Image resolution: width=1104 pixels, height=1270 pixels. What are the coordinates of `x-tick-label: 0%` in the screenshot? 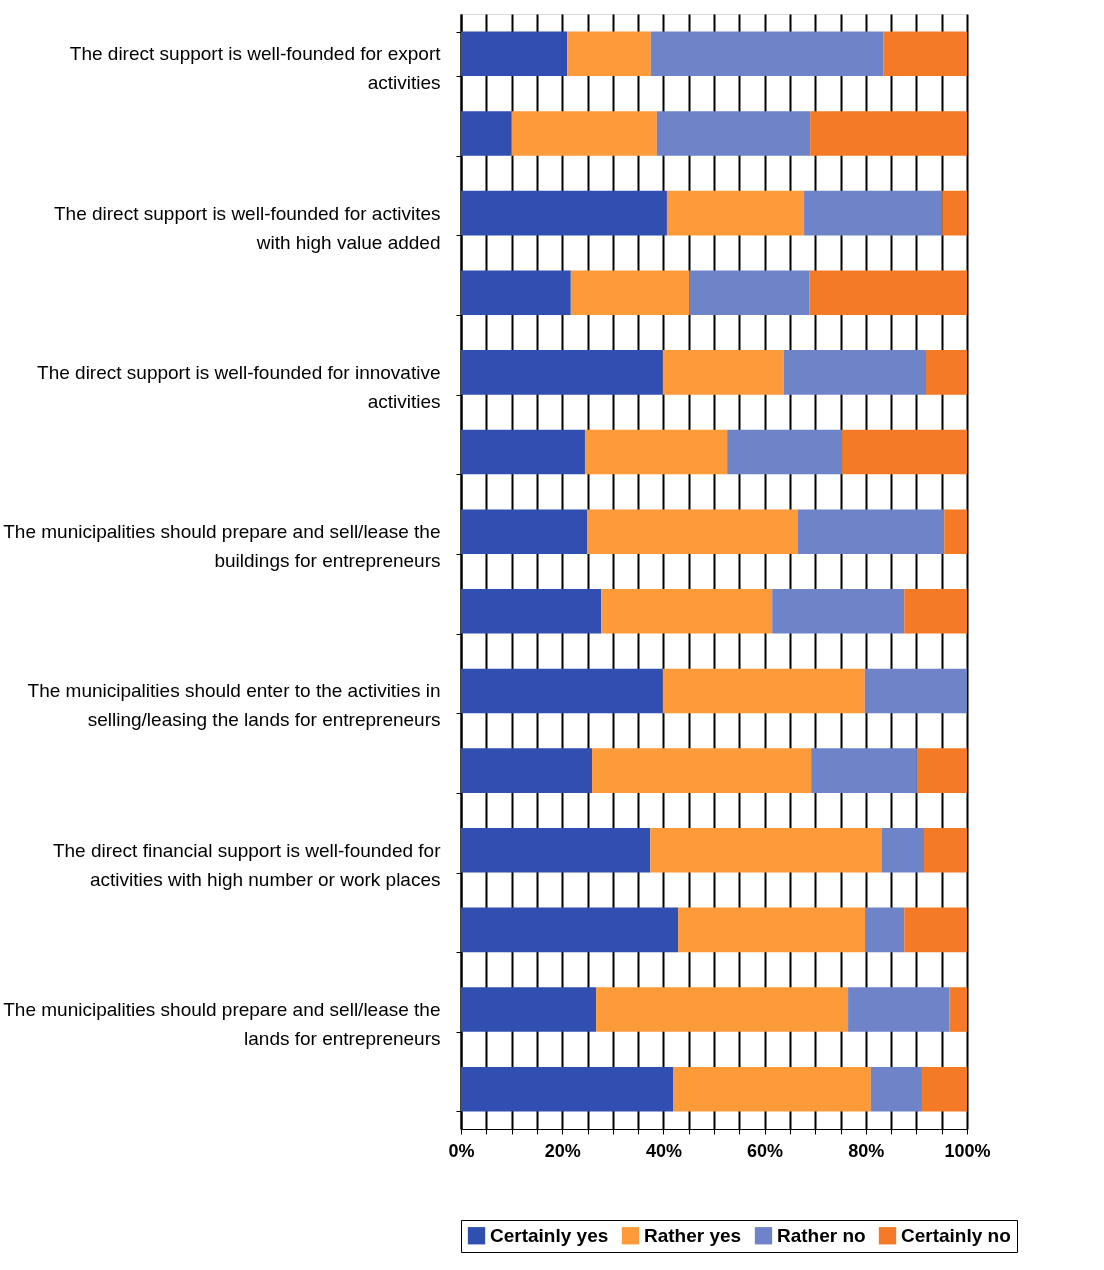 It's located at (461, 1150).